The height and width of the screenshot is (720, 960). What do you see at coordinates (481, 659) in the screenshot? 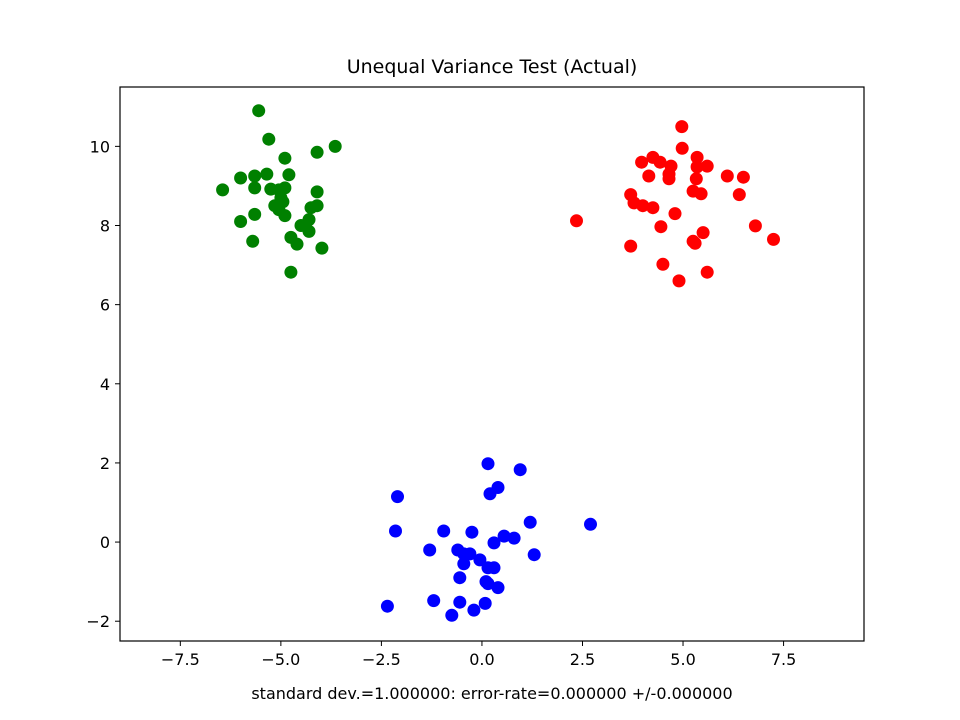
I see `x-tick-label: 0.0` at bounding box center [481, 659].